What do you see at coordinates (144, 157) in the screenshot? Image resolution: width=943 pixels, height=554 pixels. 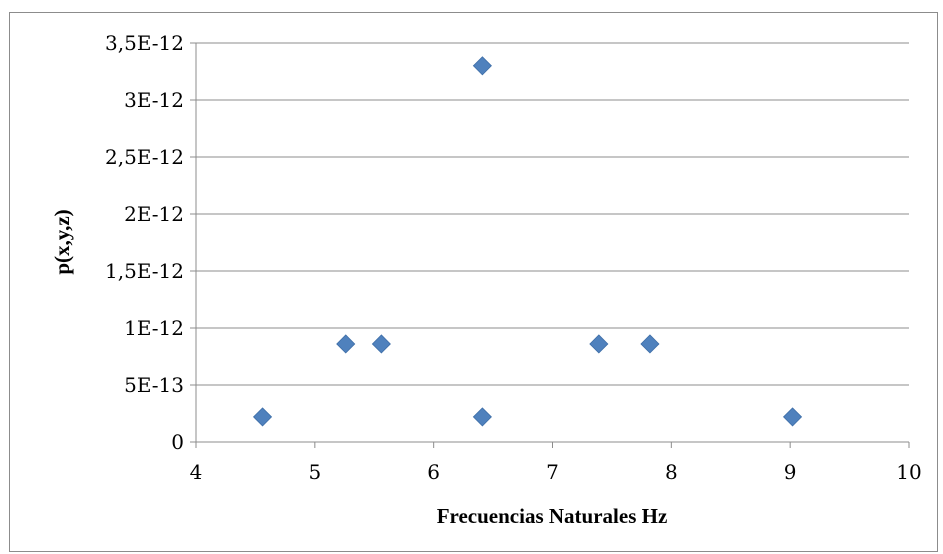 I see `y-tick-label: 2,5E-12` at bounding box center [144, 157].